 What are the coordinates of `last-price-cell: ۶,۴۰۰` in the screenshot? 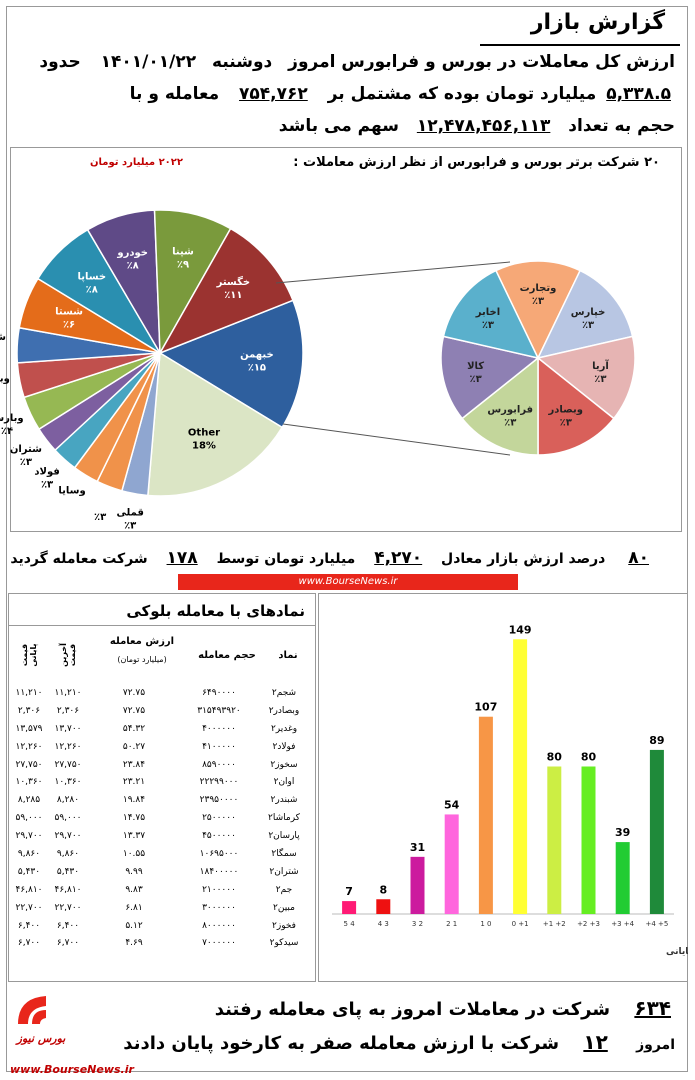 It's located at (68, 925).